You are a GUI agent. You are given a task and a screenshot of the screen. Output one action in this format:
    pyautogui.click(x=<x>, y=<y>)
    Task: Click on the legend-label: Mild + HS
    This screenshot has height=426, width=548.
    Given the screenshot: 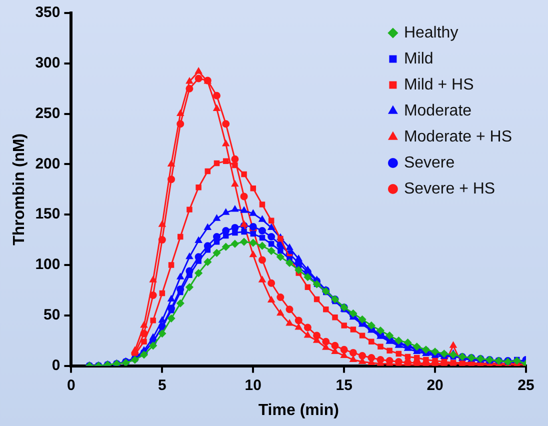 What is the action you would take?
    pyautogui.click(x=439, y=85)
    